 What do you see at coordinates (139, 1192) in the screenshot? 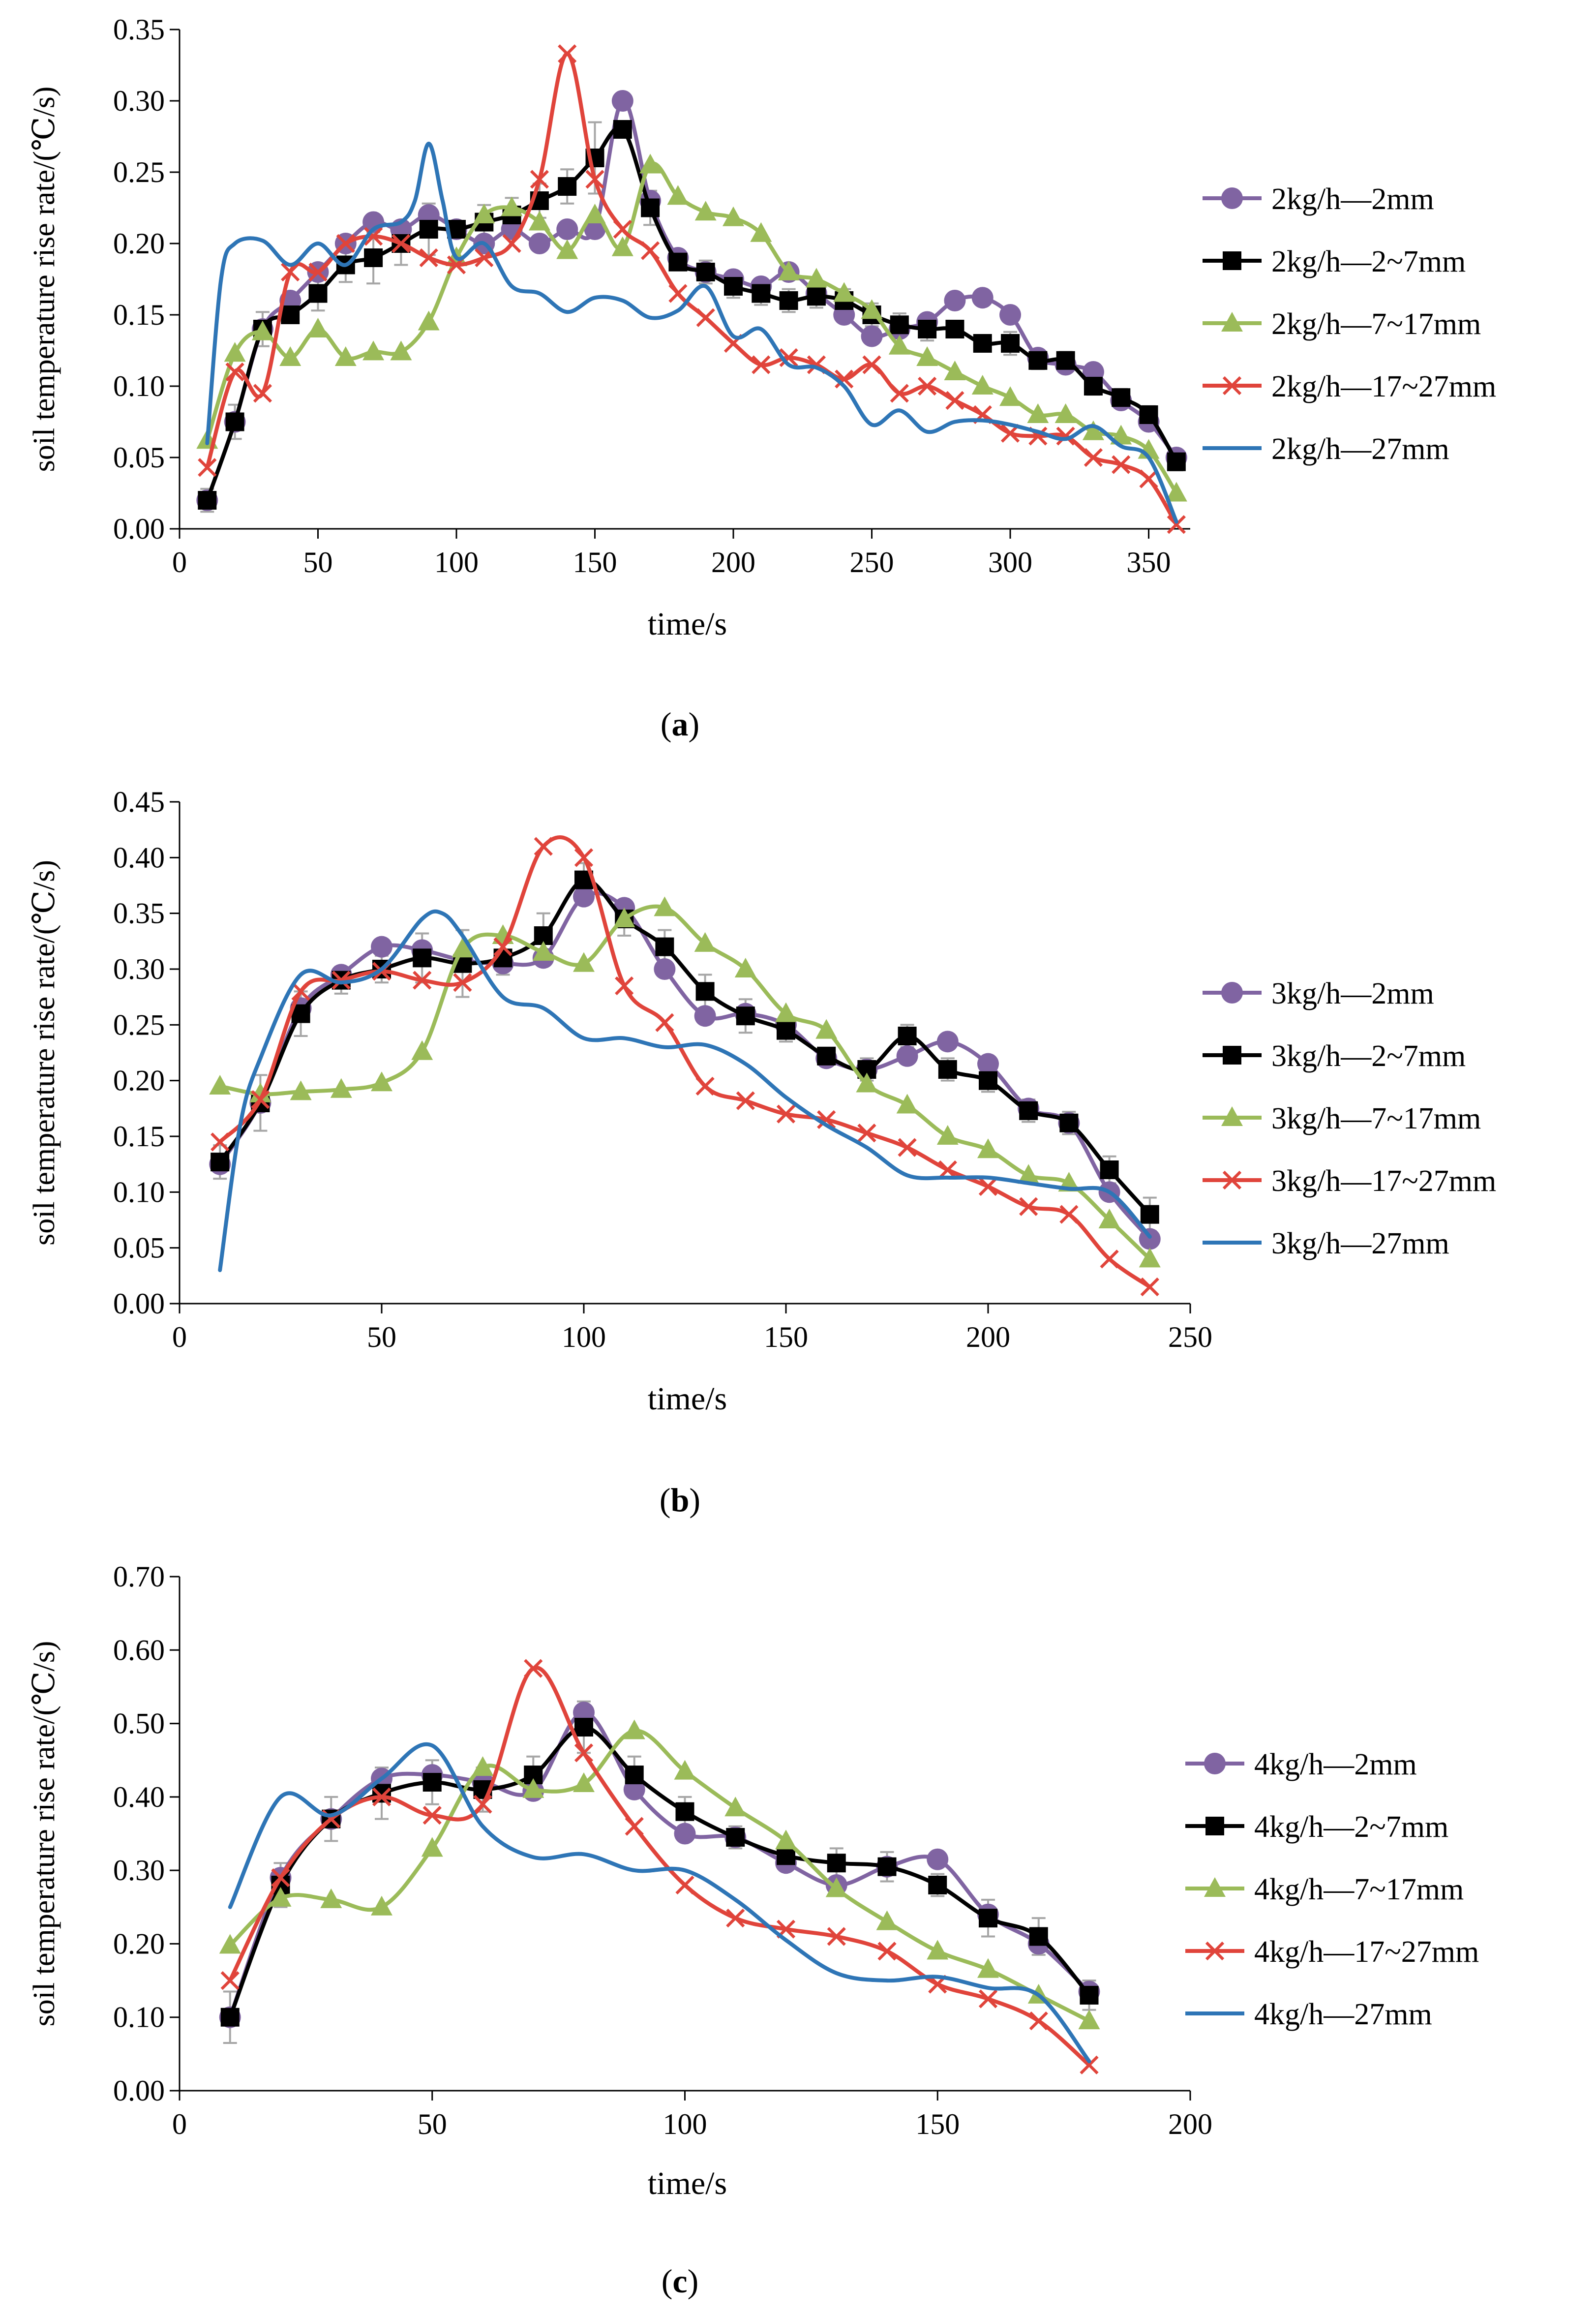
I see `y-tick-label: 0.10` at bounding box center [139, 1192].